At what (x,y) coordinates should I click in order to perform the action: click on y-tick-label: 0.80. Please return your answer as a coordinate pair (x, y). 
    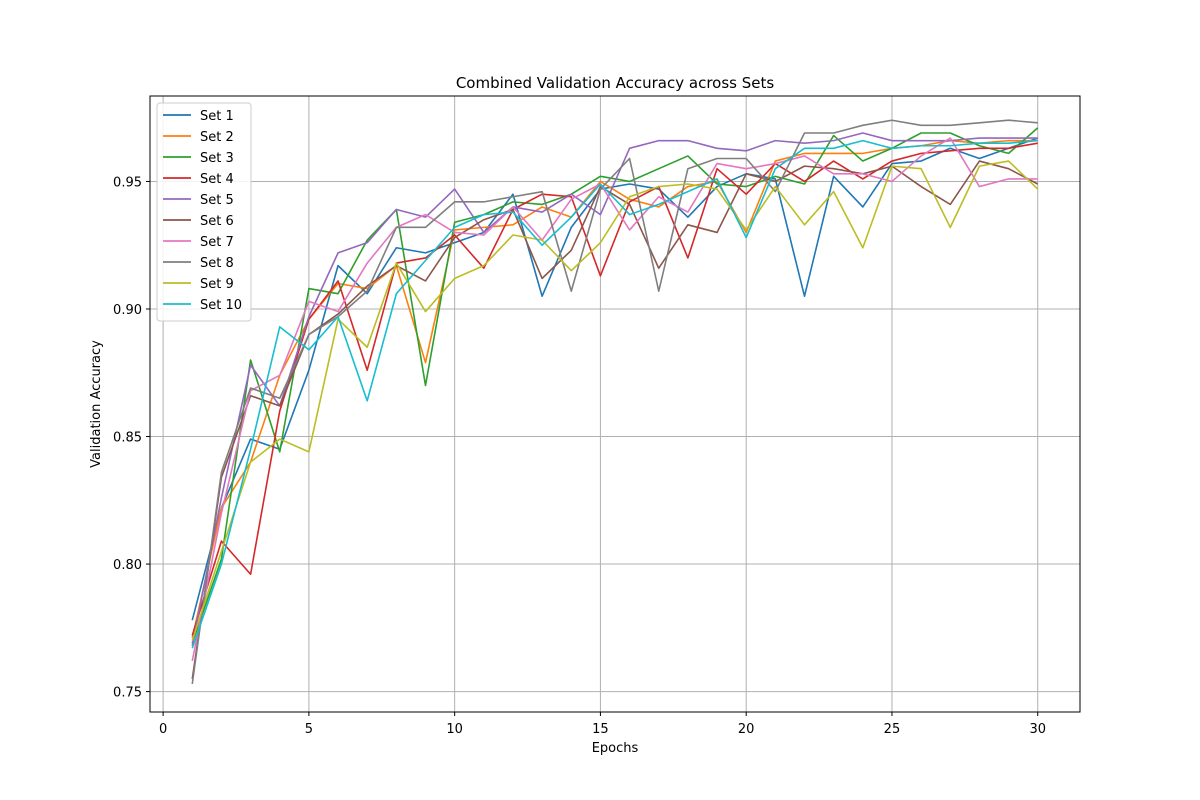
    Looking at the image, I should click on (127, 565).